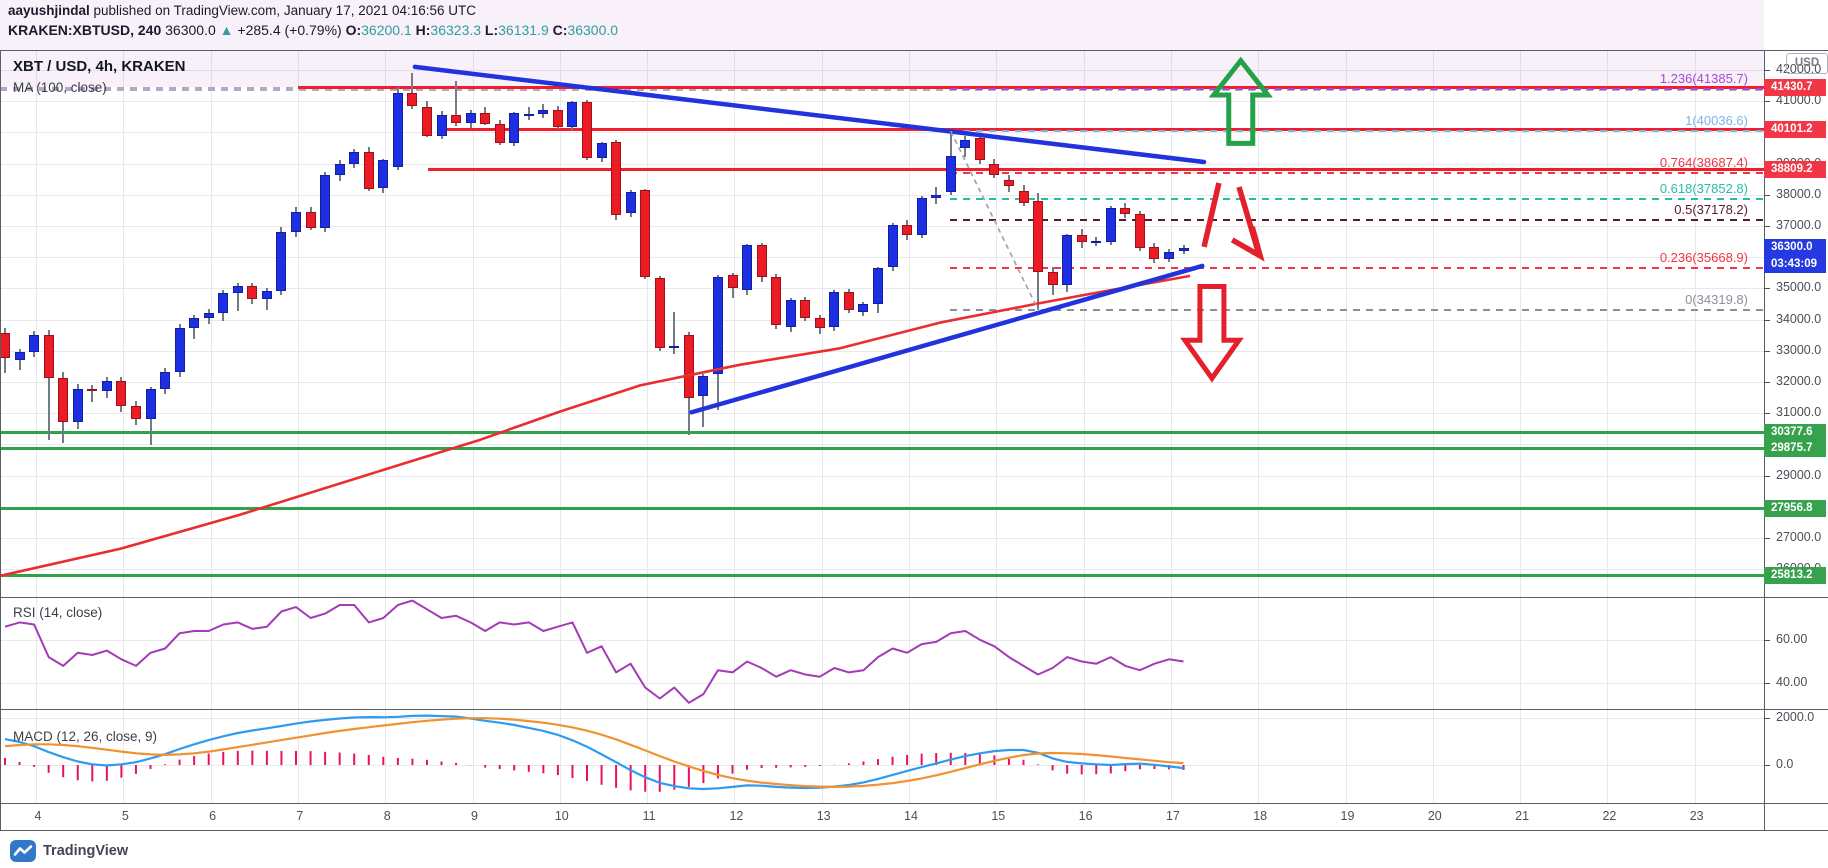 Image resolution: width=1828 pixels, height=868 pixels. I want to click on fib-level-label: 0.5(37178.2), so click(1711, 210).